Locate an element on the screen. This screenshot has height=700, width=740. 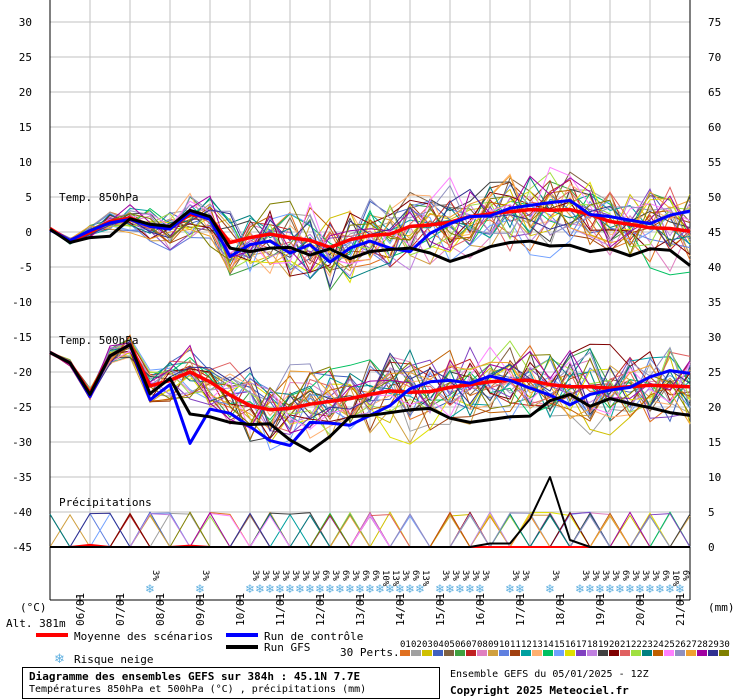
pert-number: 29 is located at coordinates (713, 645).